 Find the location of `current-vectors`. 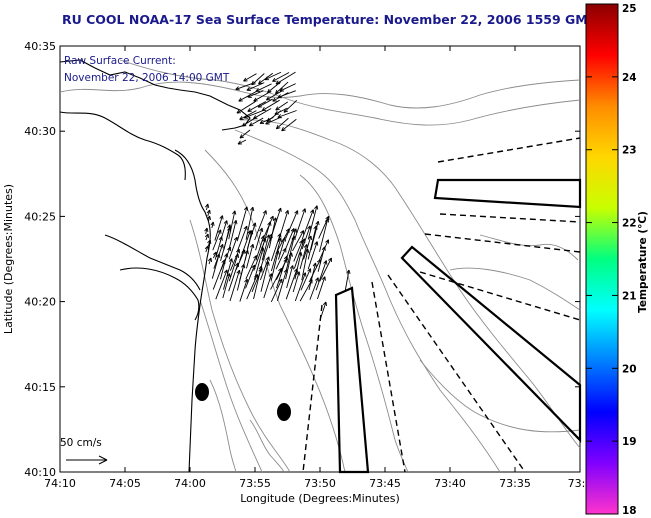

current-vectors is located at coordinates (277, 196).